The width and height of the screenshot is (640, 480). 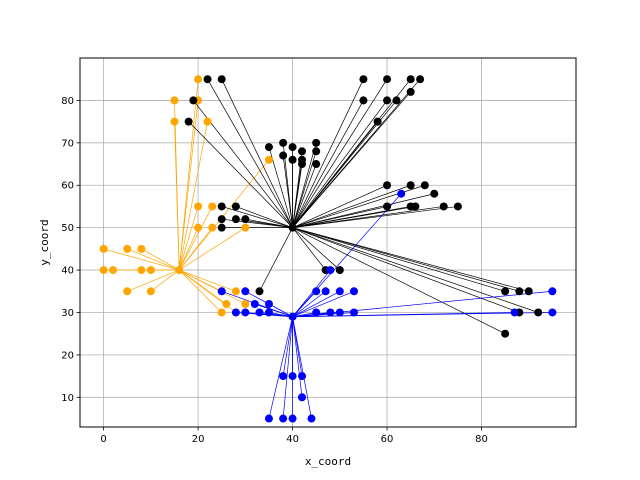 I want to click on black-hub-point, so click(x=292, y=227).